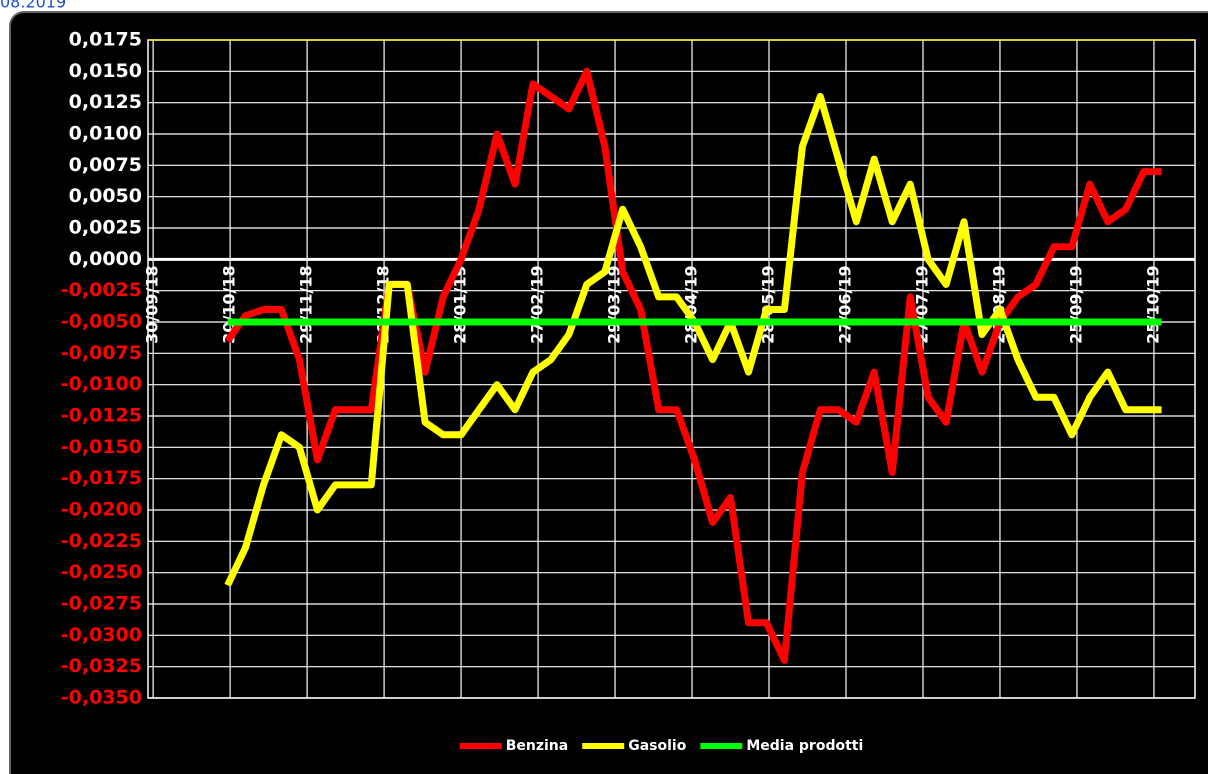 The image size is (1208, 774). Describe the element at coordinates (614, 304) in the screenshot. I see `x-tick-label: 29/03/19` at that location.